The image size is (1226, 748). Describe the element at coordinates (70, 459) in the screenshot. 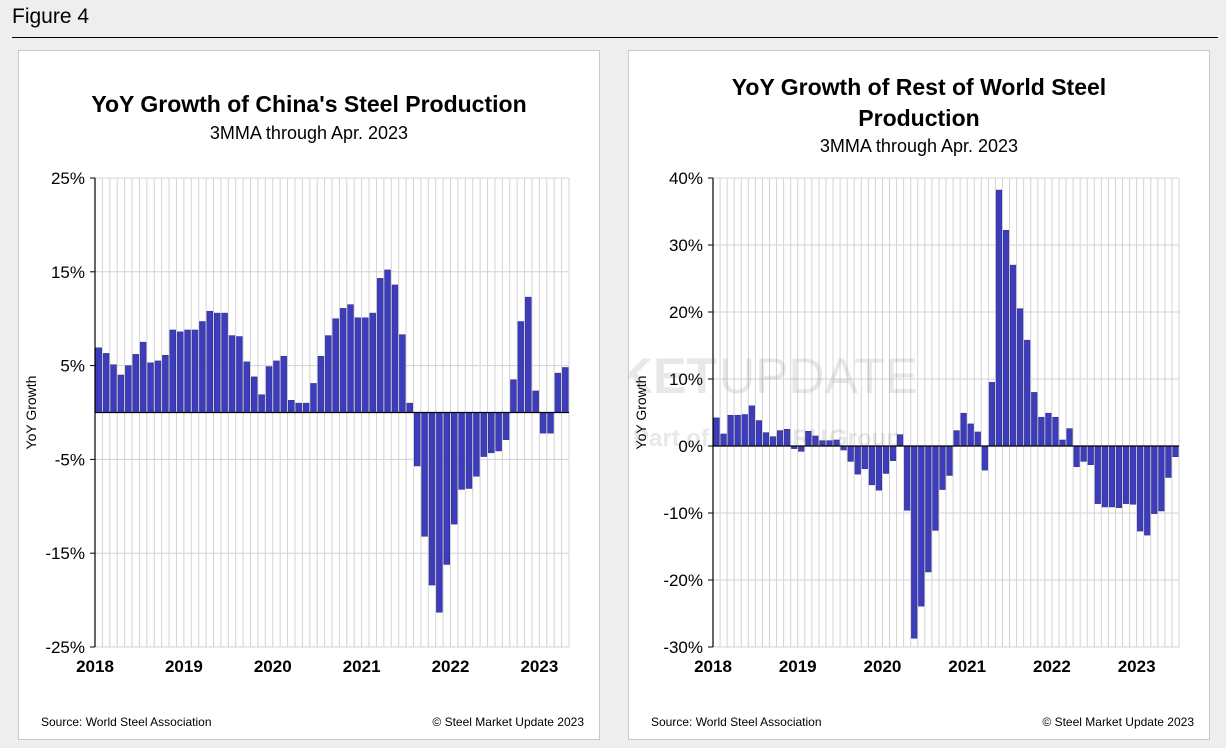

I see `y-tick-label: -5%` at that location.